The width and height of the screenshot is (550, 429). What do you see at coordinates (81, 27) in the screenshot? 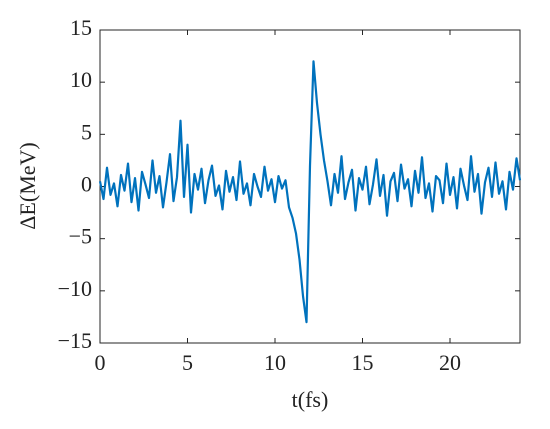
I see `y-tick-label: 15` at bounding box center [81, 27].